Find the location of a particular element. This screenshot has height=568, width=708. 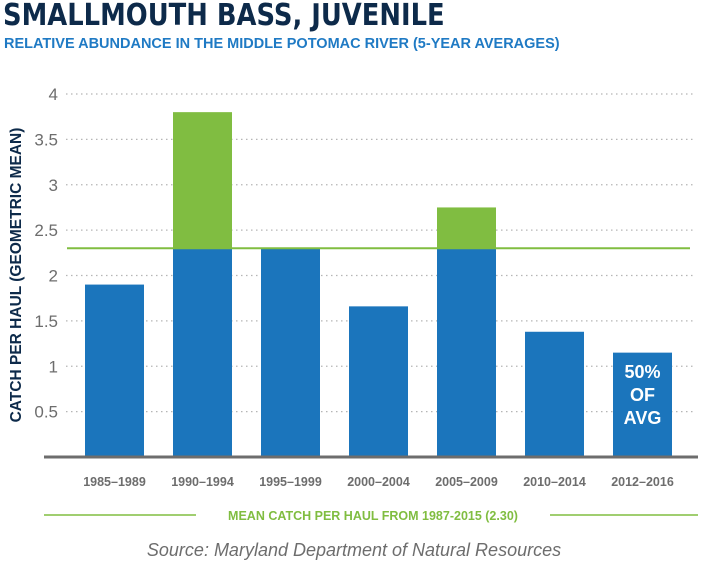

x-tick-label: 2005–2009 is located at coordinates (466, 482).